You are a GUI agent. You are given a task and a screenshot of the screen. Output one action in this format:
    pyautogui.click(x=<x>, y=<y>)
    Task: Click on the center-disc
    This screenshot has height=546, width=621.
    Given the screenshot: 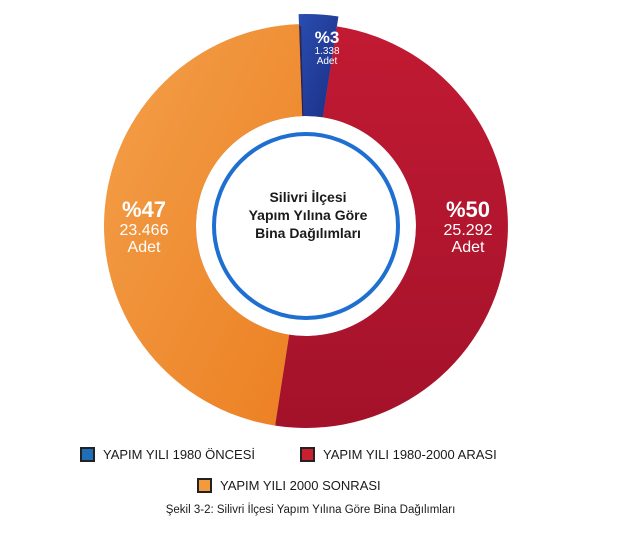 What is the action you would take?
    pyautogui.click(x=306, y=226)
    